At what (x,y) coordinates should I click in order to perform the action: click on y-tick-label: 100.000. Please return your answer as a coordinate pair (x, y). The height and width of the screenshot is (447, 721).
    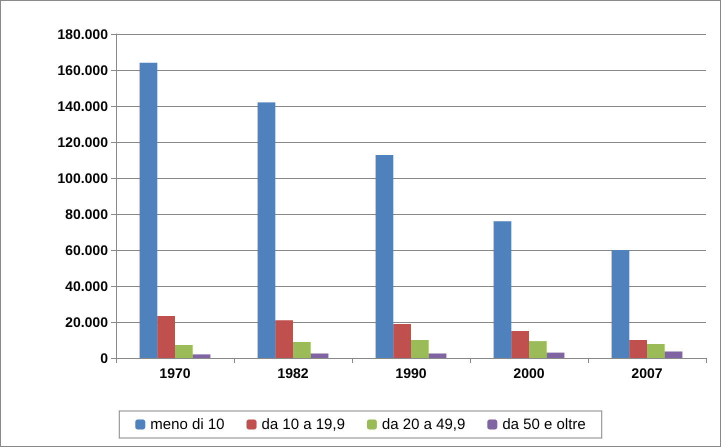
    Looking at the image, I should click on (82, 178).